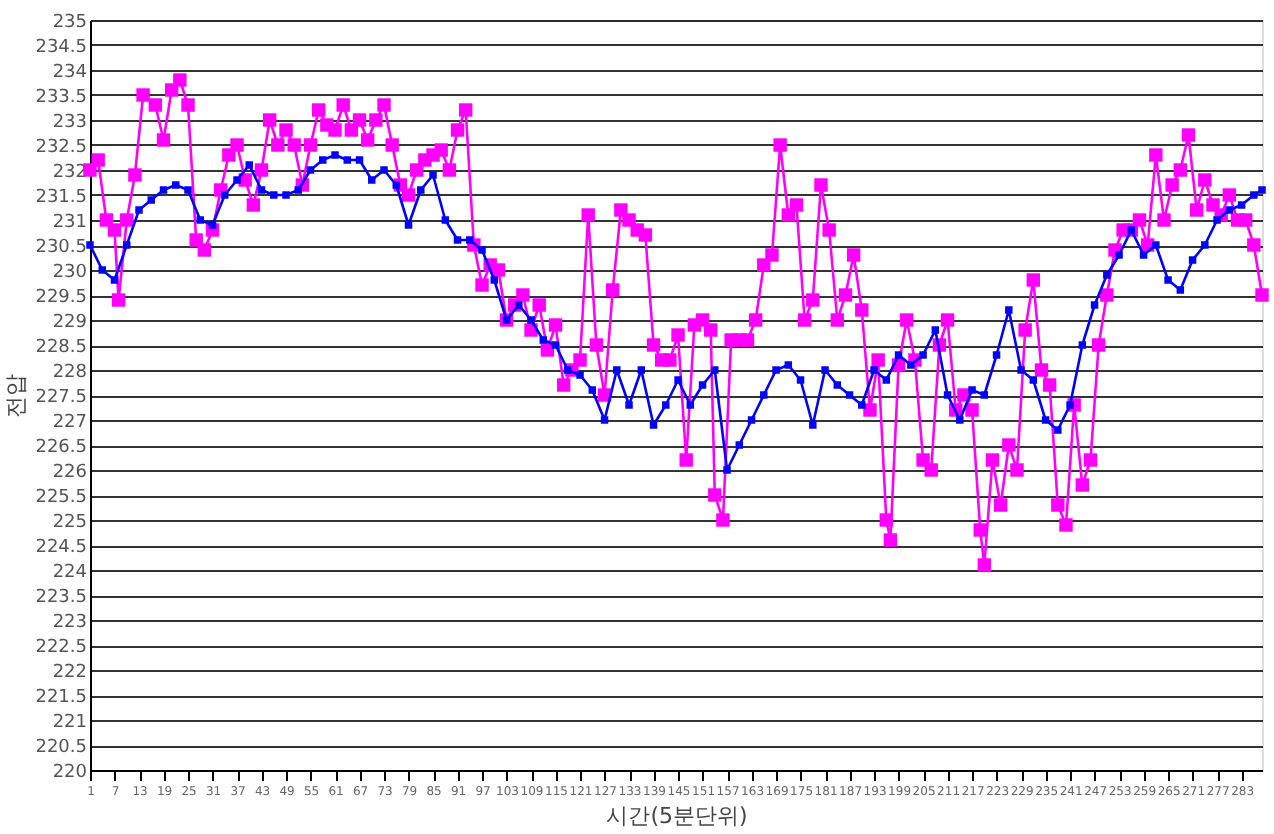 The image size is (1274, 834). What do you see at coordinates (61, 598) in the screenshot?
I see `y-tick-label: 223.5` at bounding box center [61, 598].